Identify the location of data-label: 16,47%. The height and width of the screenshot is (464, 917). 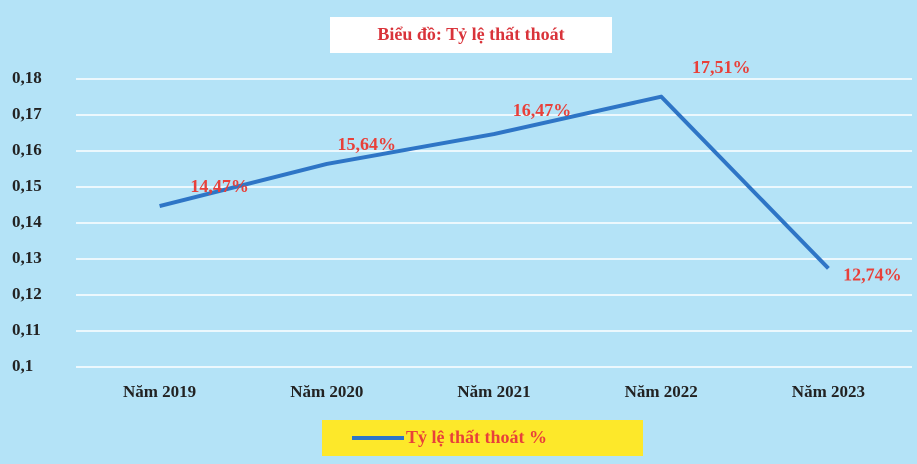
(542, 110).